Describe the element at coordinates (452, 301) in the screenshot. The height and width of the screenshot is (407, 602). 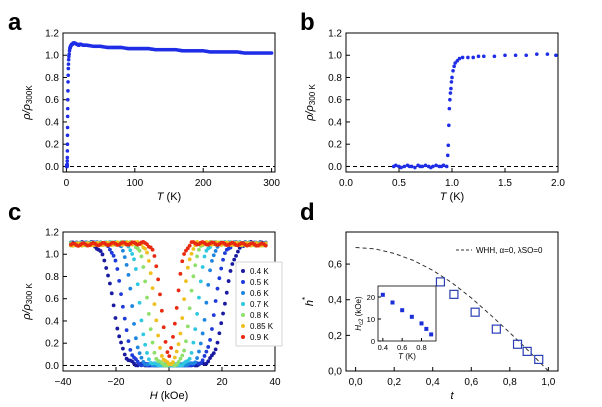
I see `plot-frame-d` at that location.